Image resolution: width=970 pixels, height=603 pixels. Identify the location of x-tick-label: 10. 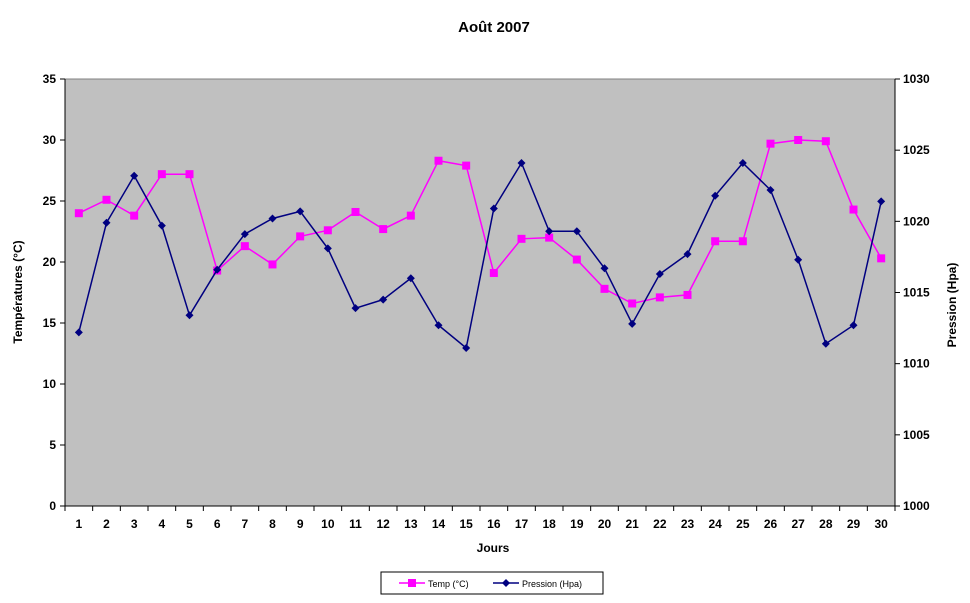
(328, 524).